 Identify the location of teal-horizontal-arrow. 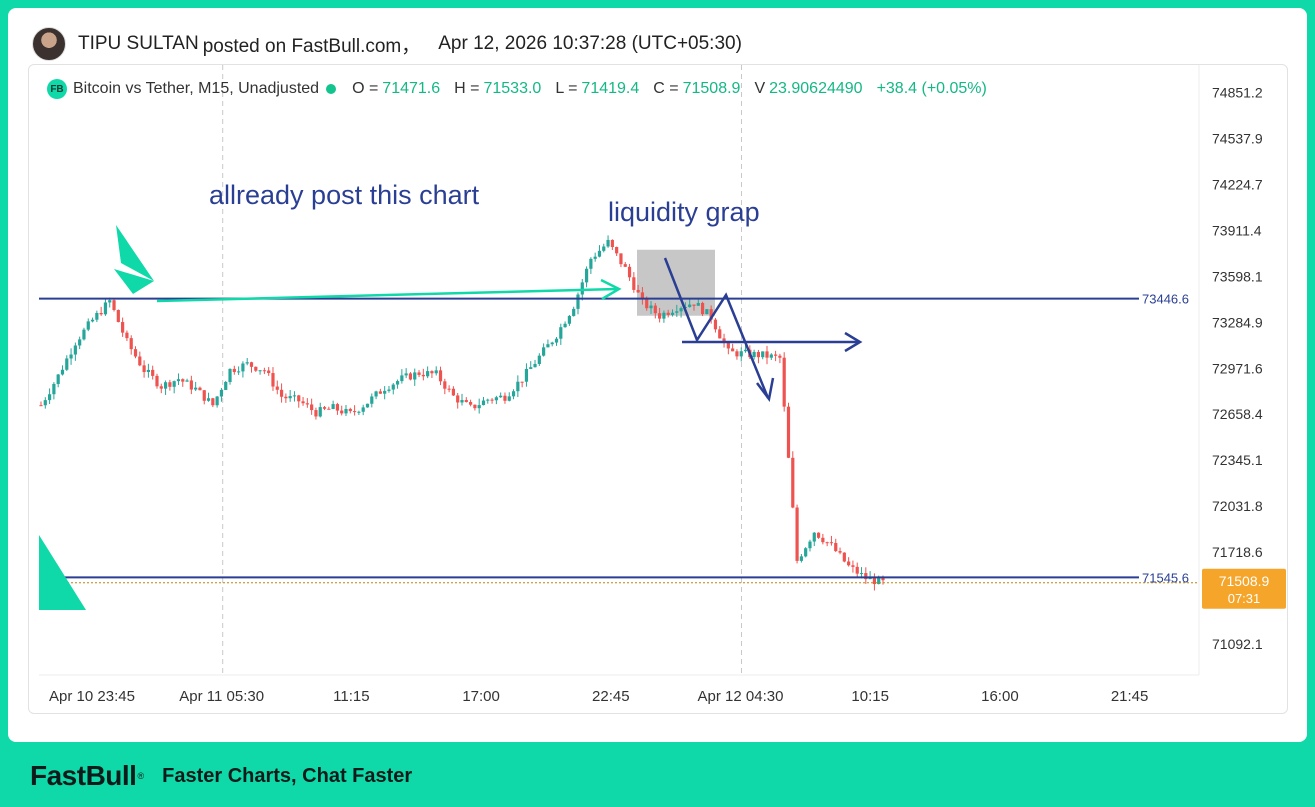
(387, 295).